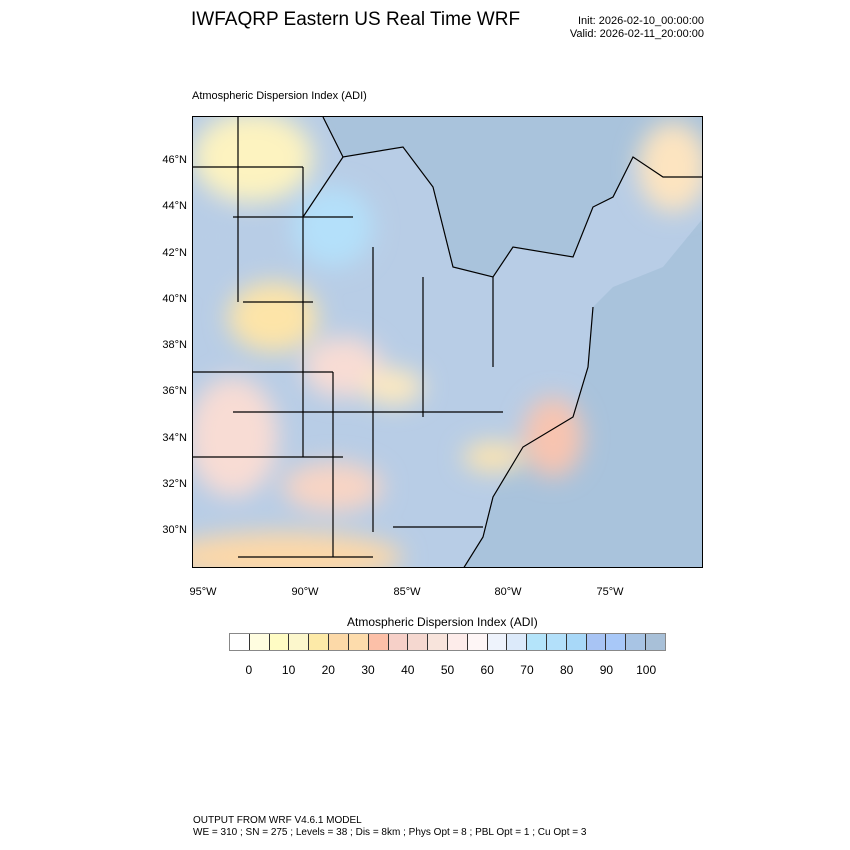 This screenshot has width=850, height=850. I want to click on colorbar-label: 100, so click(646, 670).